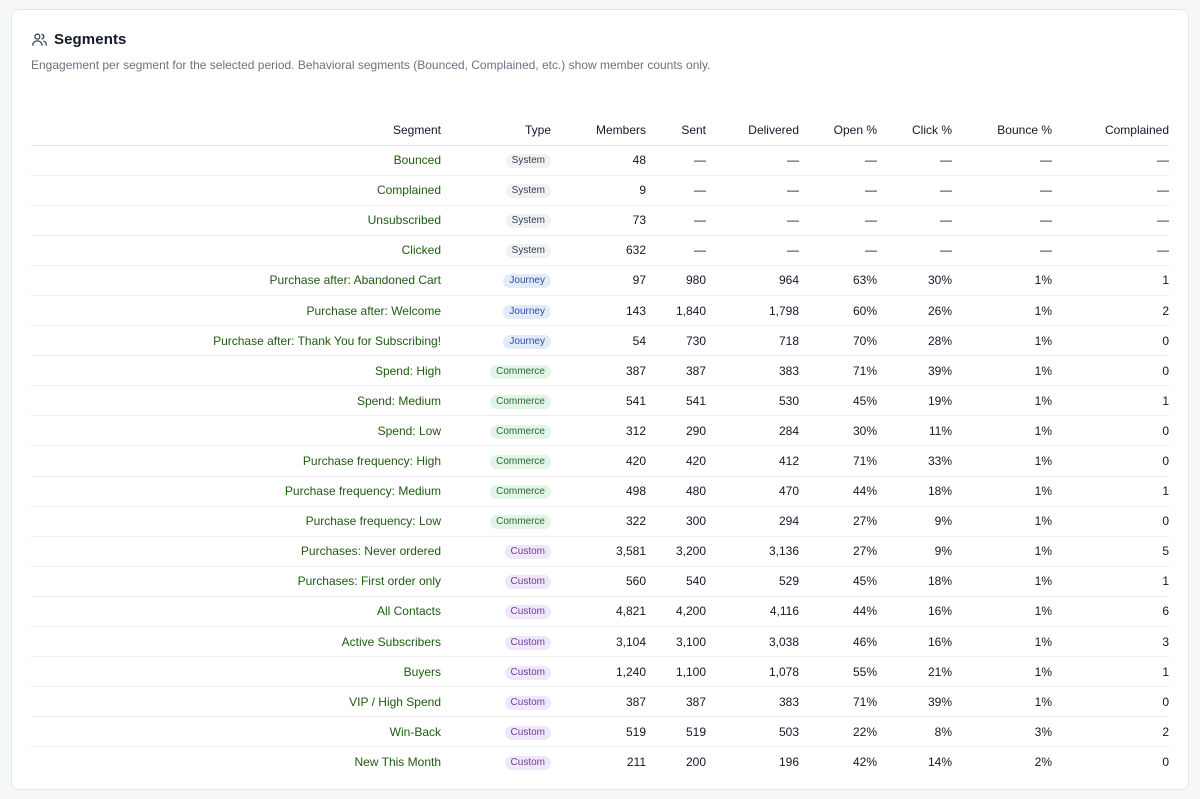 The width and height of the screenshot is (1200, 799). I want to click on table-row: Unsubscribed System 73— — — — — —, so click(600, 220).